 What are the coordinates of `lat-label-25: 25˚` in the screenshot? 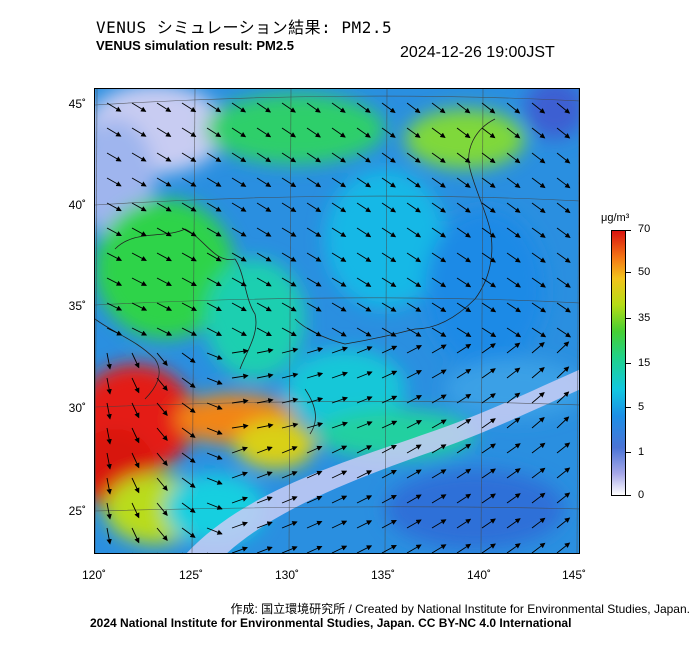 It's located at (77, 511).